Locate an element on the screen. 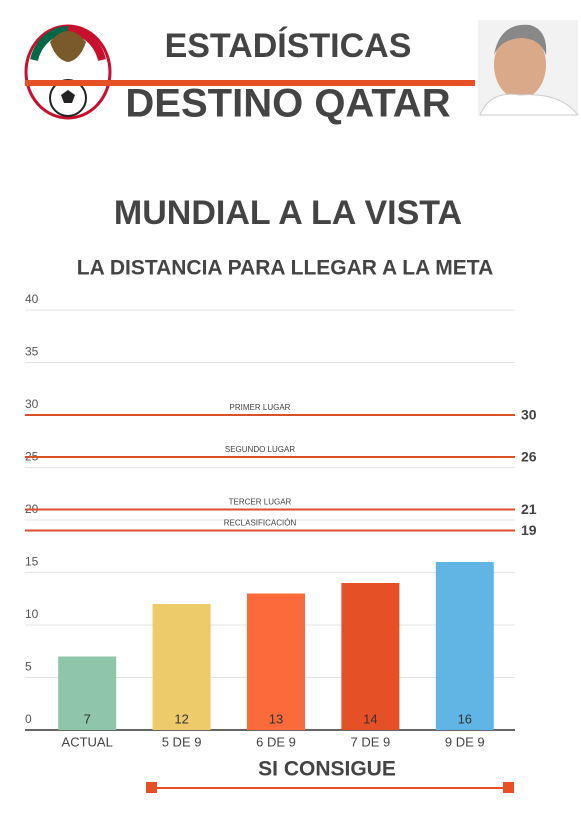 This screenshot has width=581, height=820. y-tick-label: 30 is located at coordinates (32, 404).